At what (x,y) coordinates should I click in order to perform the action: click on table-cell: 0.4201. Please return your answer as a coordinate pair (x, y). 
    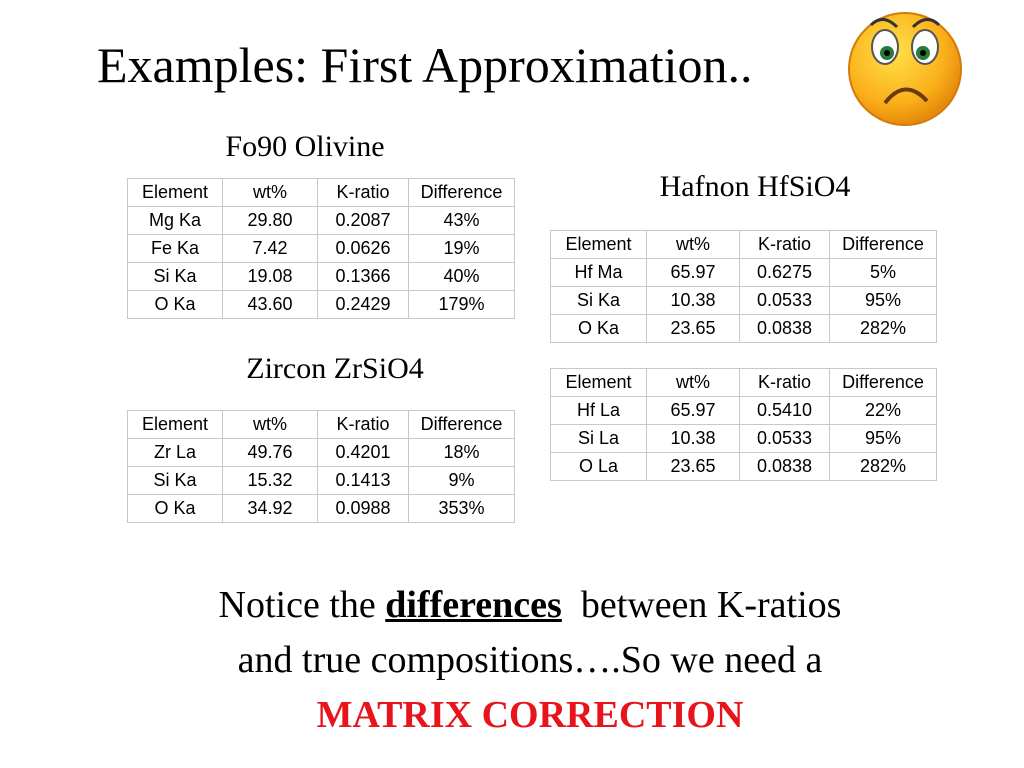
    Looking at the image, I should click on (363, 452).